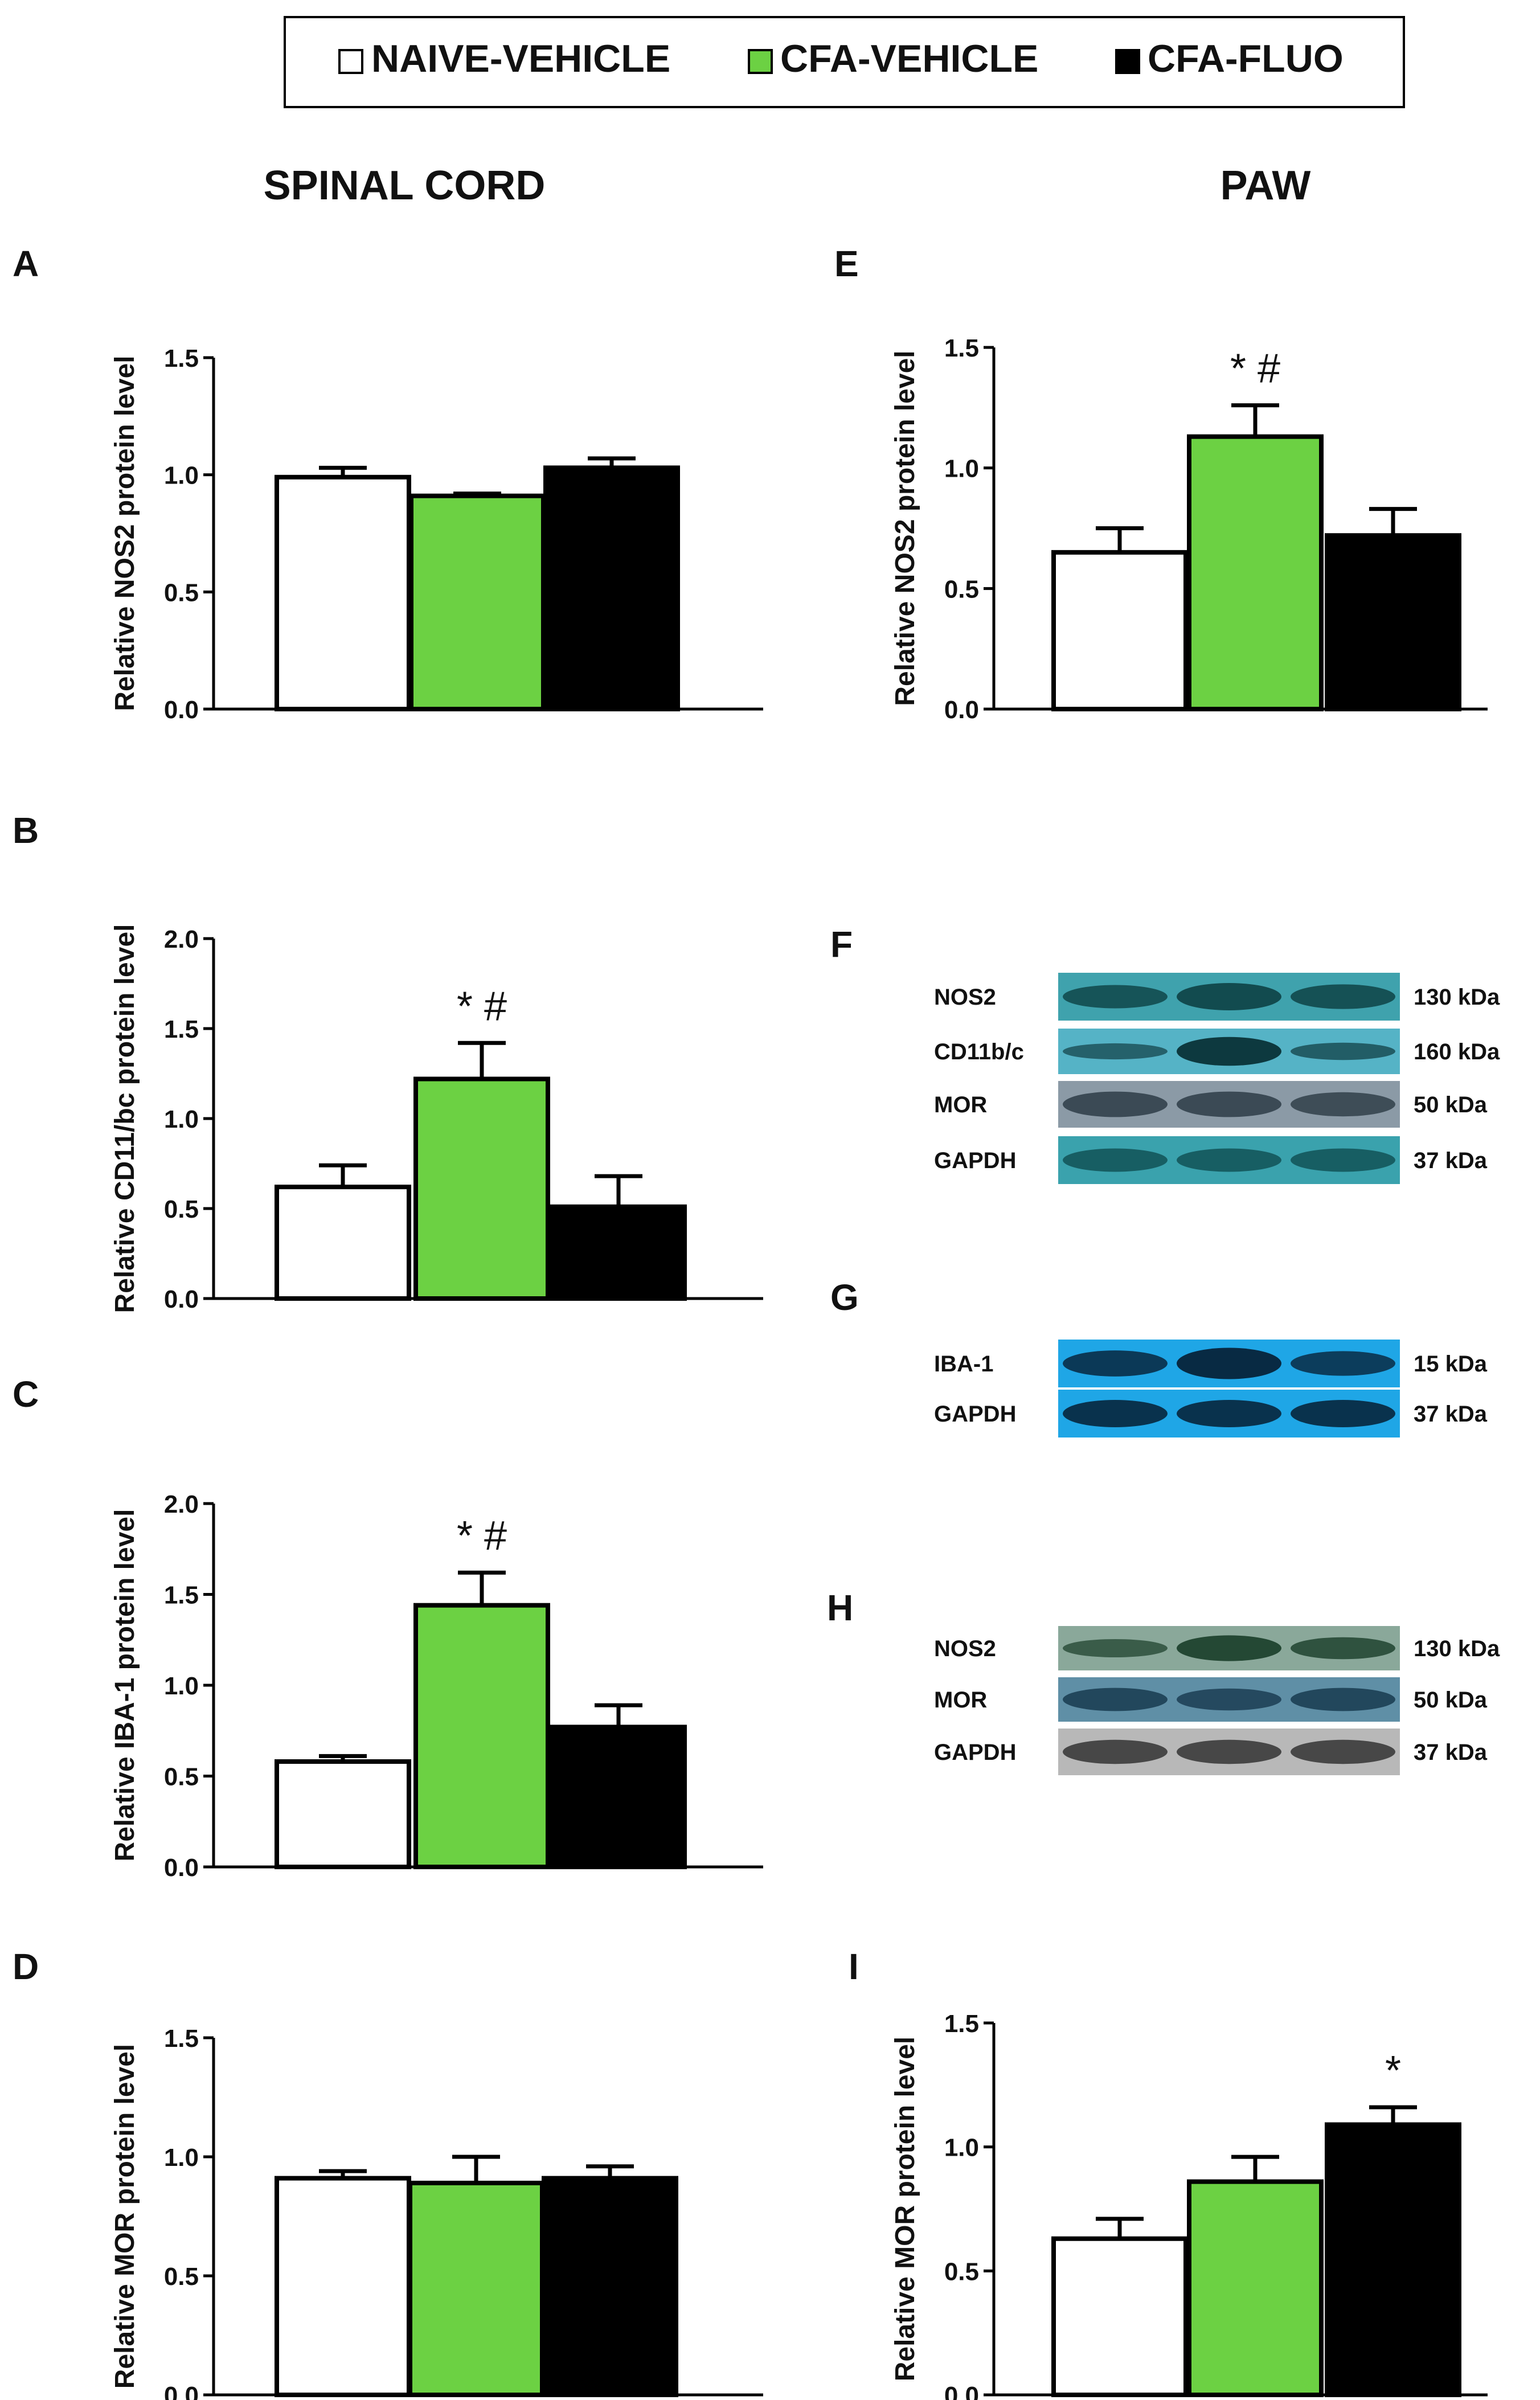 The width and height of the screenshot is (1540, 2400). Describe the element at coordinates (965, 997) in the screenshot. I see `blot-protein-label-f-nos2: NOS2` at that location.